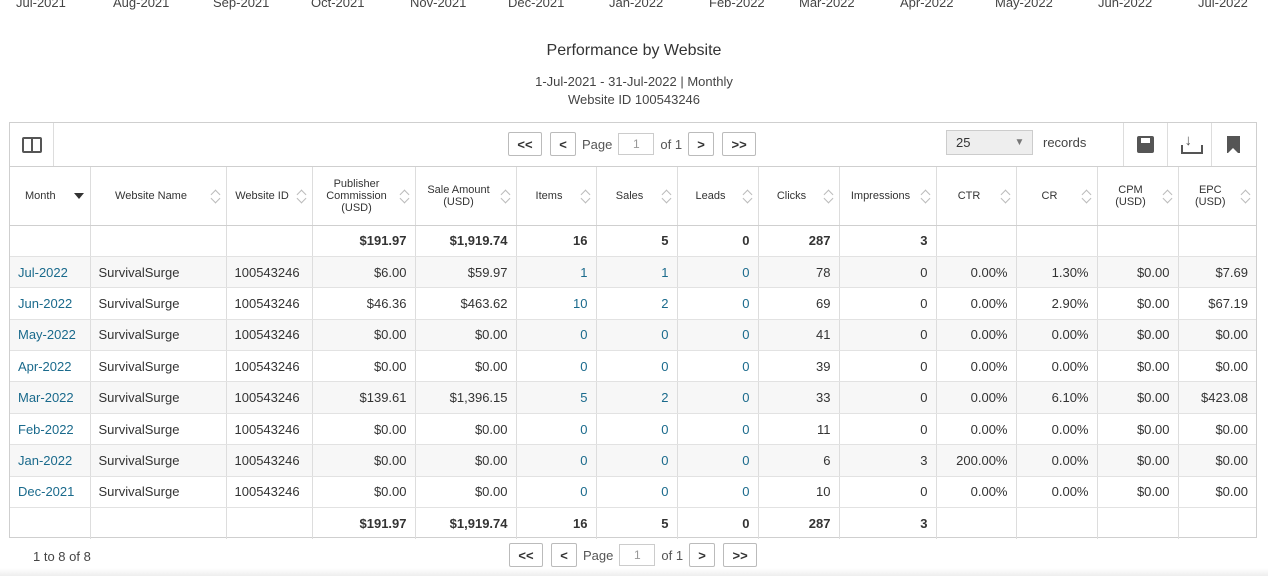 This screenshot has width=1268, height=576. Describe the element at coordinates (50, 335) in the screenshot. I see `month-link: May-2022` at that location.